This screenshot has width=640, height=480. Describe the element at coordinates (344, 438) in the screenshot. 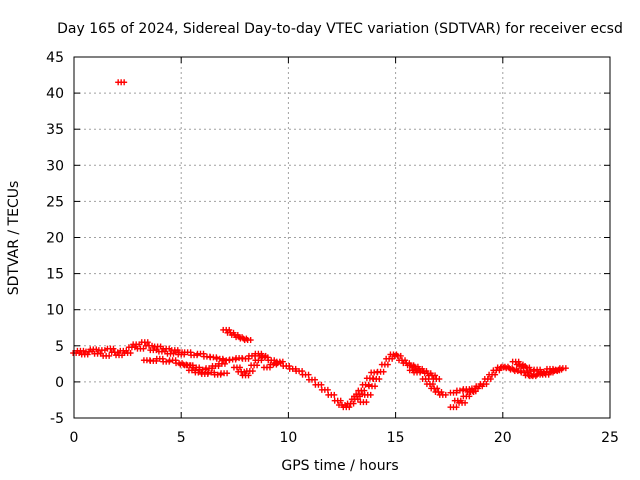

I see `x-tick-labels: 0 5 10 15 20 25` at that location.